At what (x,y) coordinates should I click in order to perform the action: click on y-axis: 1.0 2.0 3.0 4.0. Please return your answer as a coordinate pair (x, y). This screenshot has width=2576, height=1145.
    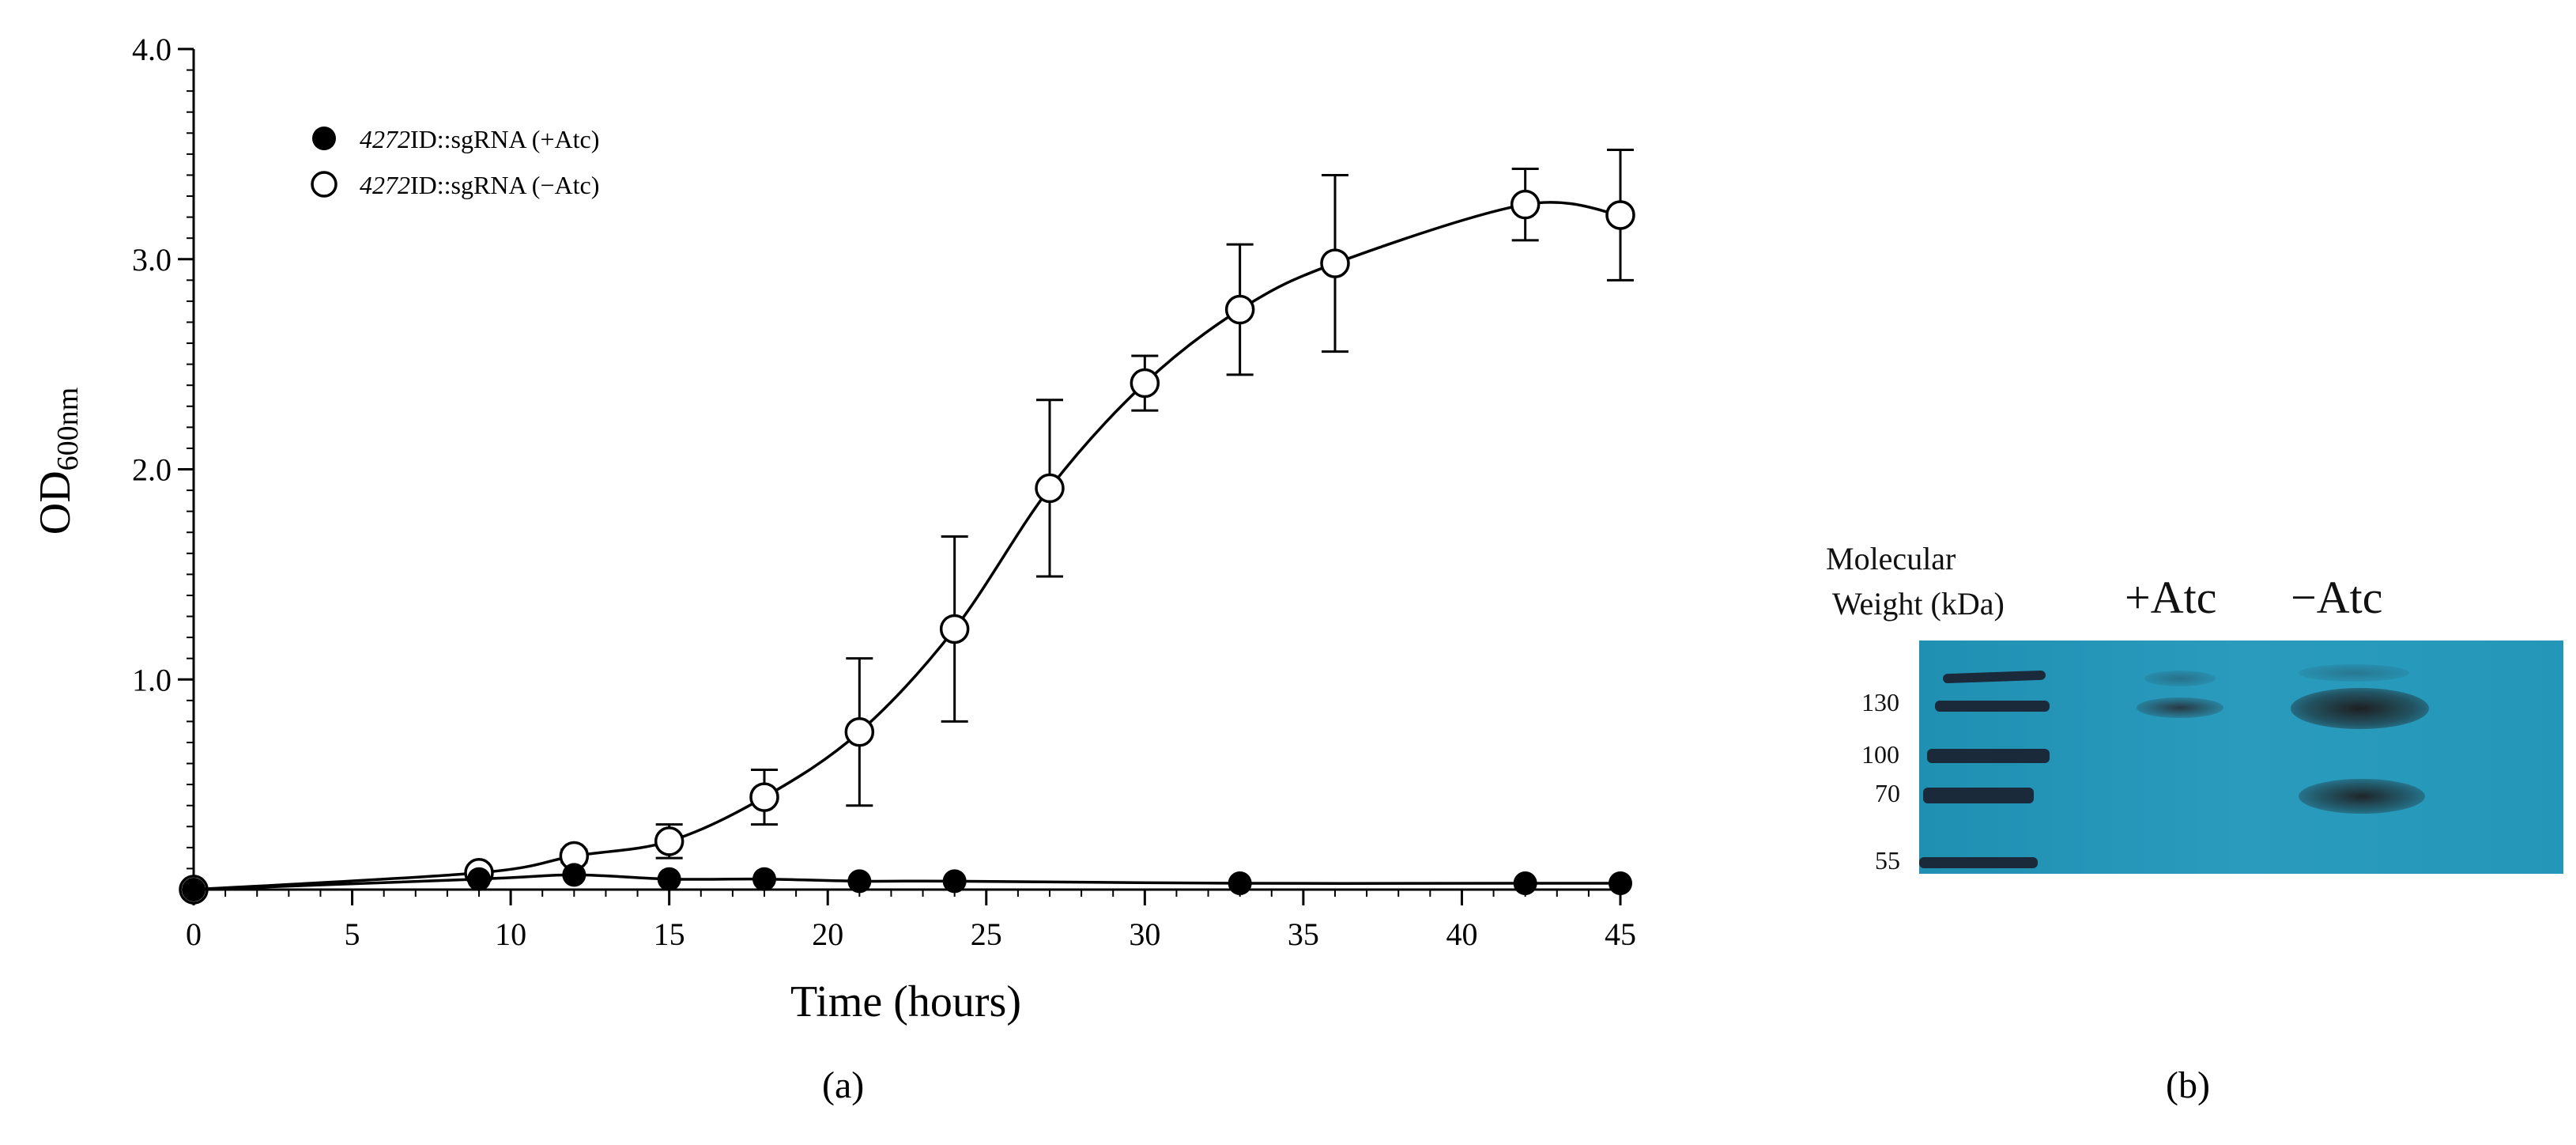
    Looking at the image, I should click on (163, 461).